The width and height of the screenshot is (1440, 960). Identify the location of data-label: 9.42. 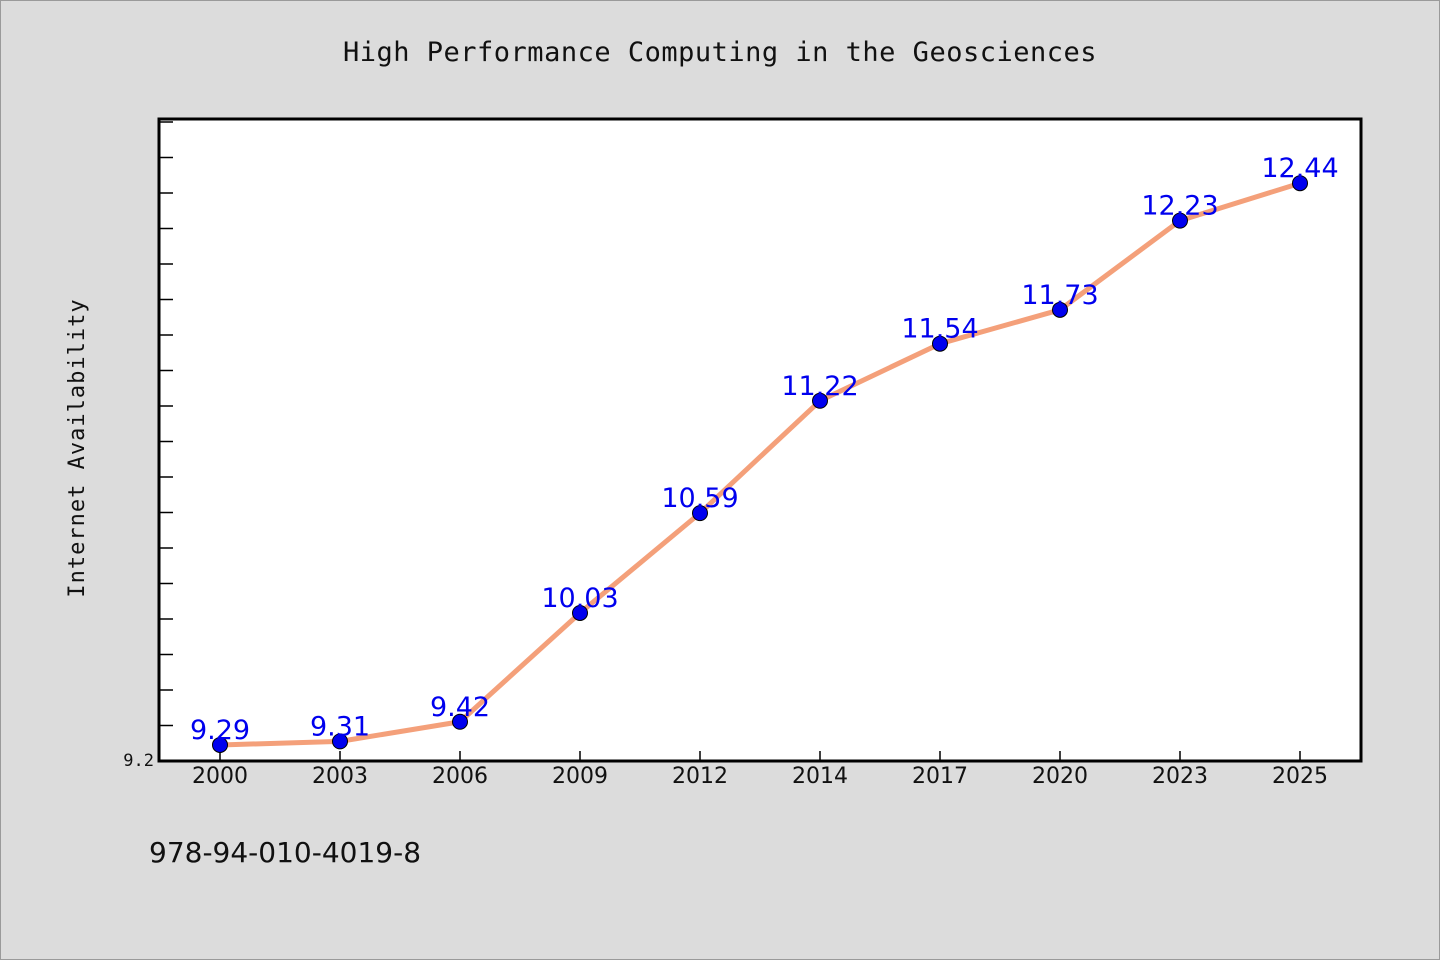
(460, 707).